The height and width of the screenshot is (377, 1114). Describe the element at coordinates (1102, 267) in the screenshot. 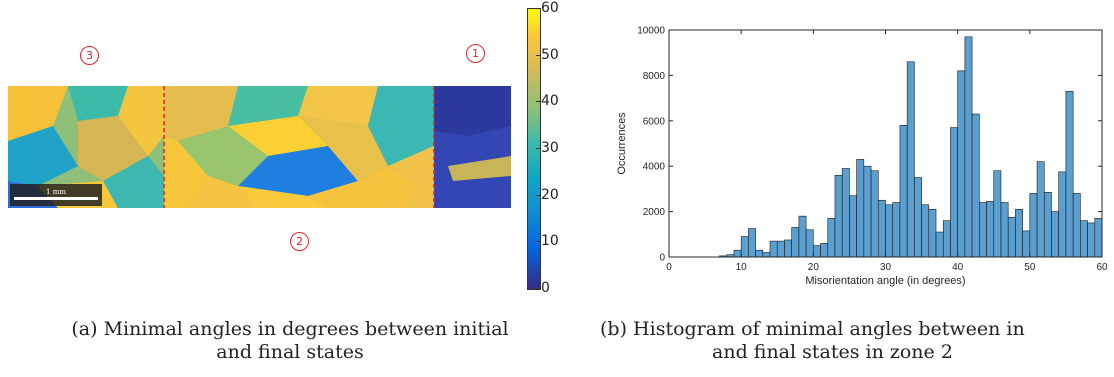

I see `x-tick-label: 60` at that location.